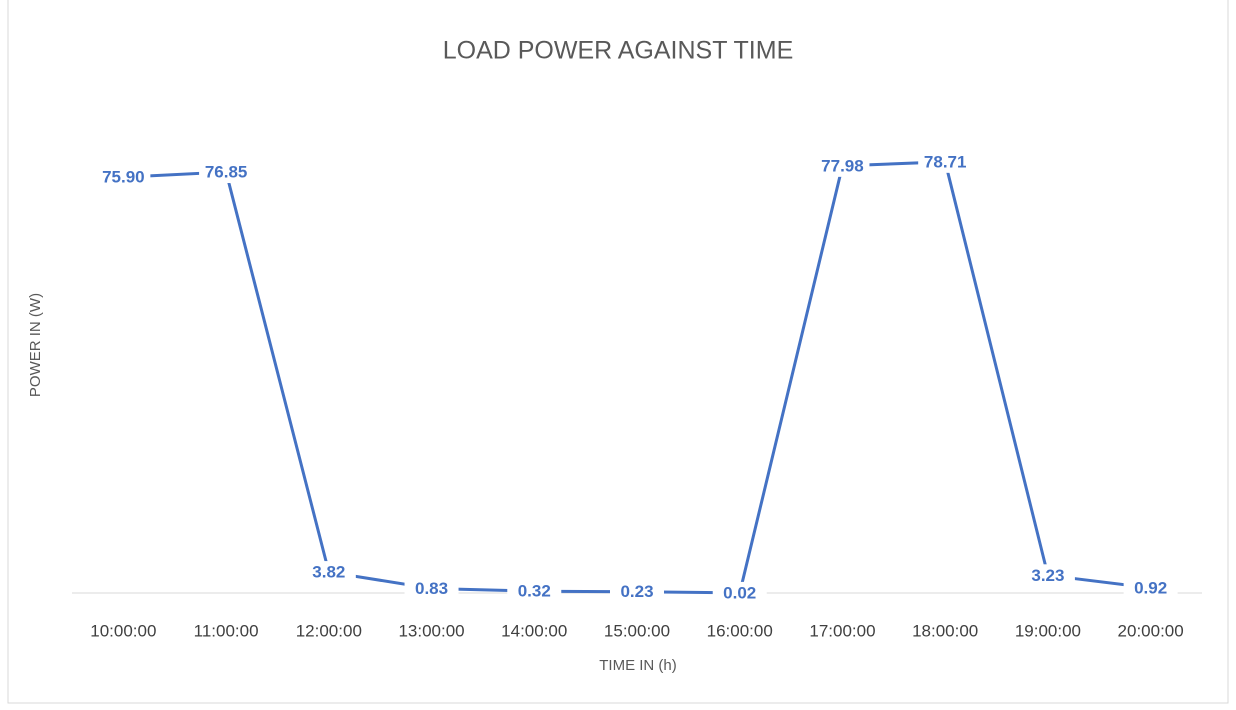 The width and height of the screenshot is (1236, 710). Describe the element at coordinates (35, 345) in the screenshot. I see `y-axis-title: POWER IN (W)` at that location.